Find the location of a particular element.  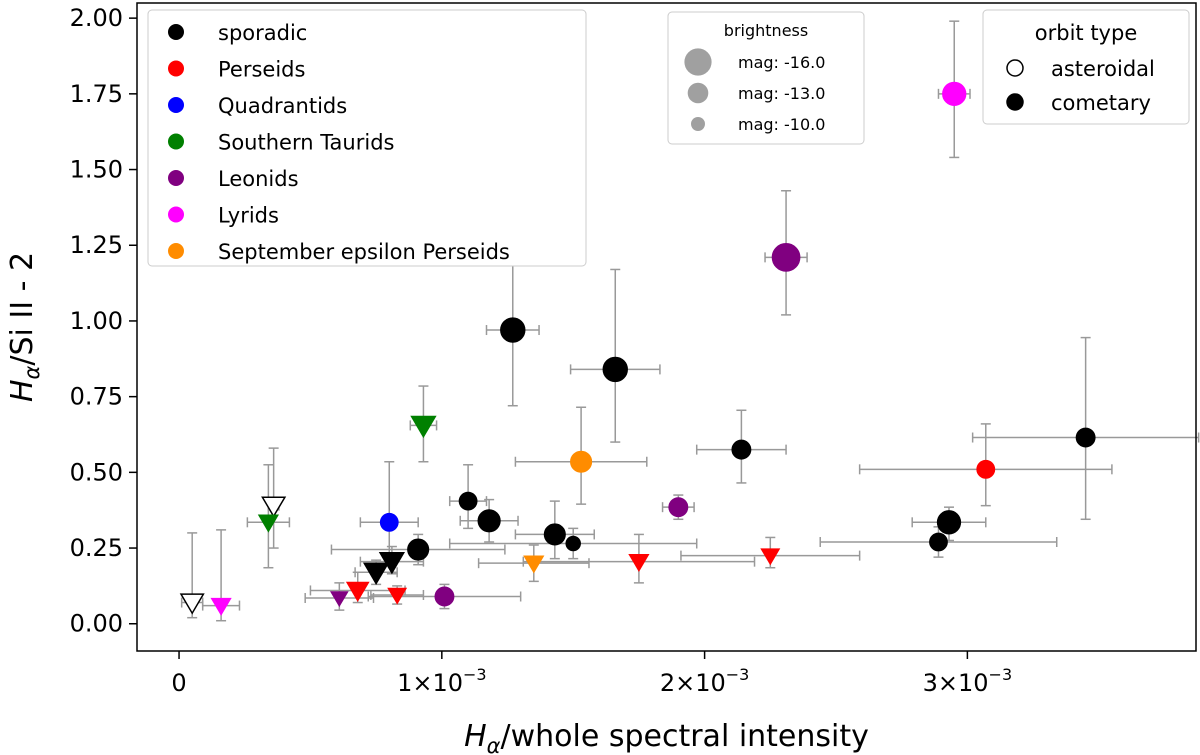

x-tick-label-base: 2×10 is located at coordinates (693, 683).